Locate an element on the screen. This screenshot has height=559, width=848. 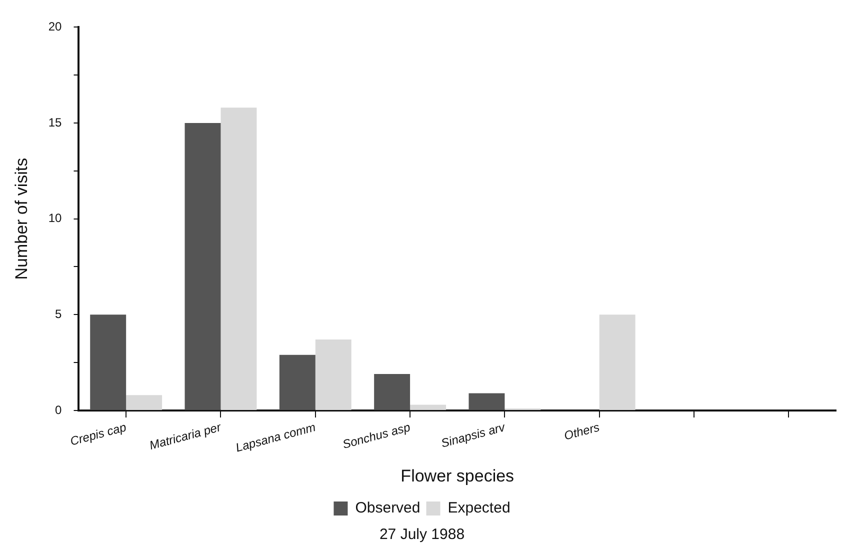
y-tick-label: 10 is located at coordinates (55, 218).